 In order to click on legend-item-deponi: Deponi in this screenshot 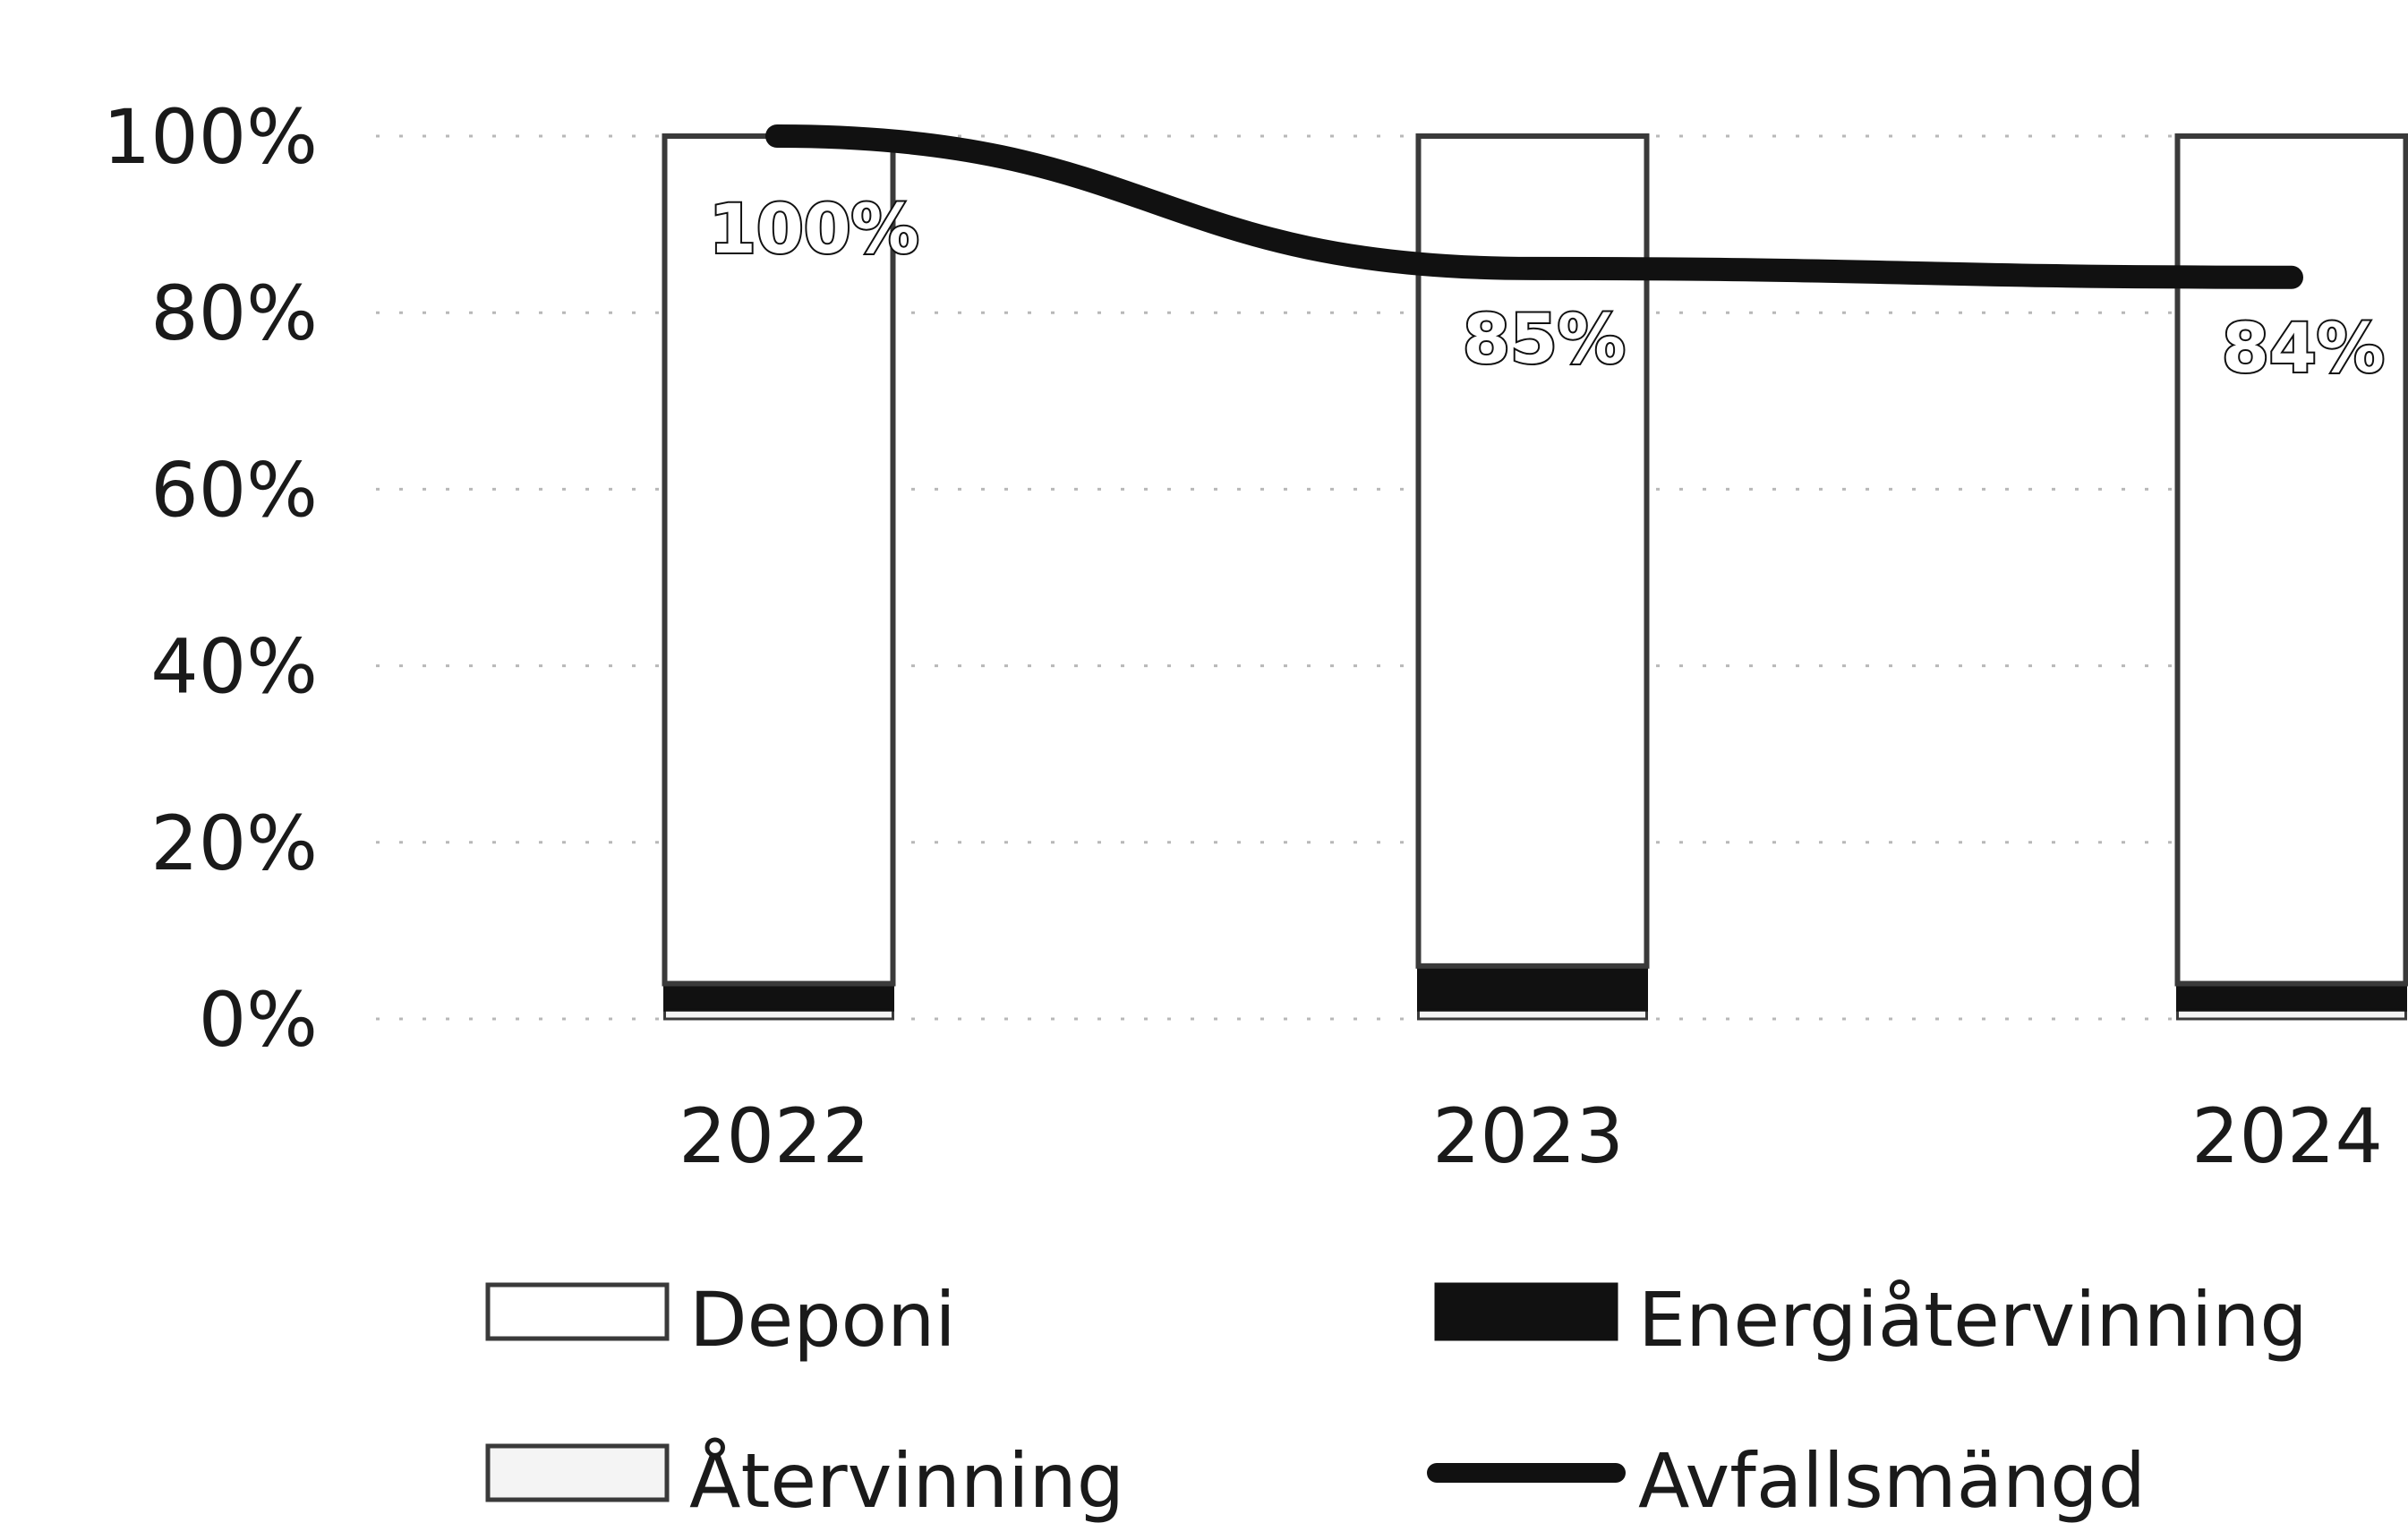, I will do `click(720, 1320)`.